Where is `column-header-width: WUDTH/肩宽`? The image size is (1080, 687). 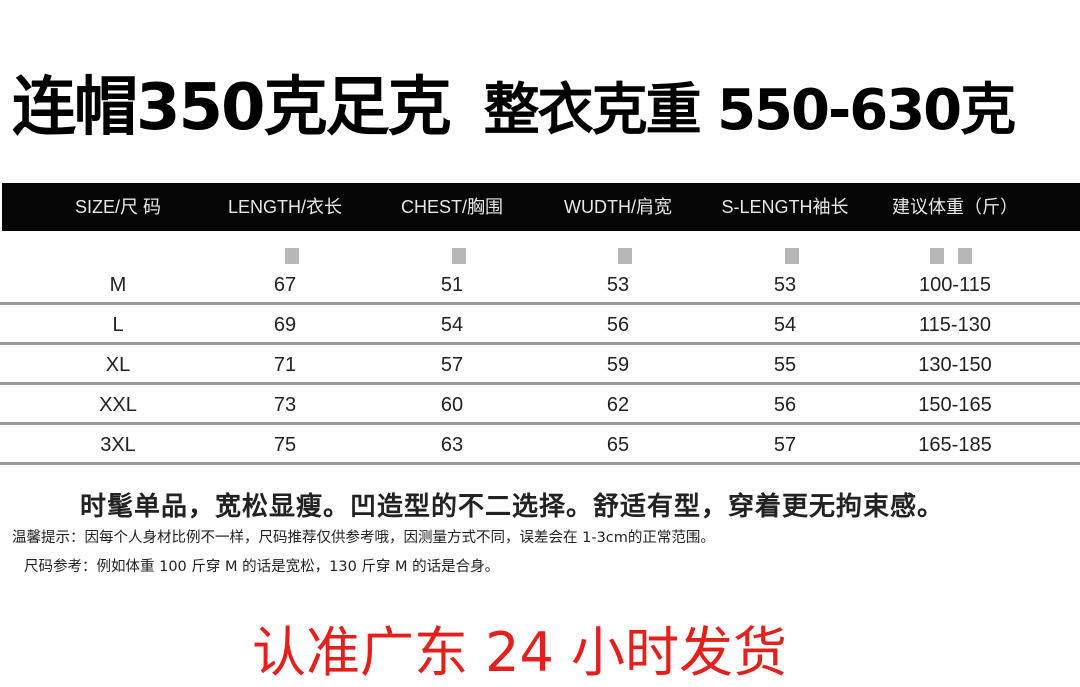 column-header-width: WUDTH/肩宽 is located at coordinates (618, 207).